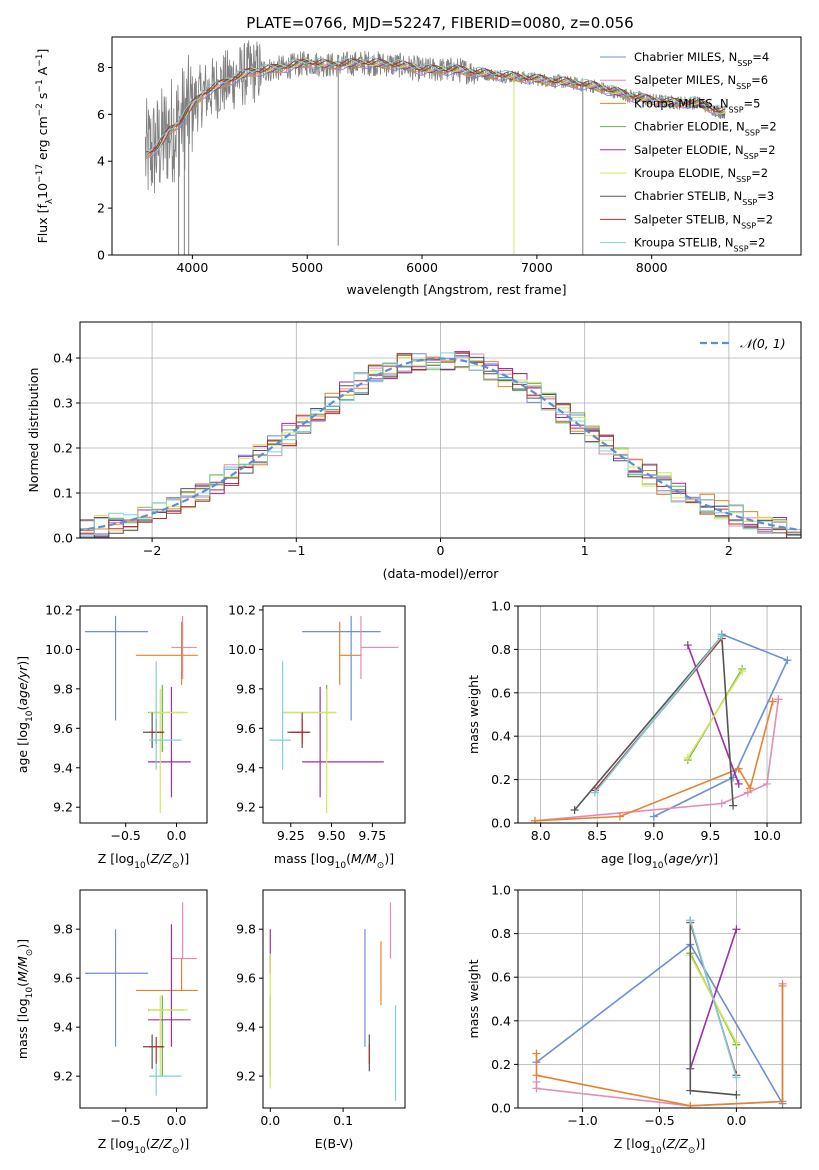  Describe the element at coordinates (736, 1120) in the screenshot. I see `x-tick-label: 0.0` at that location.